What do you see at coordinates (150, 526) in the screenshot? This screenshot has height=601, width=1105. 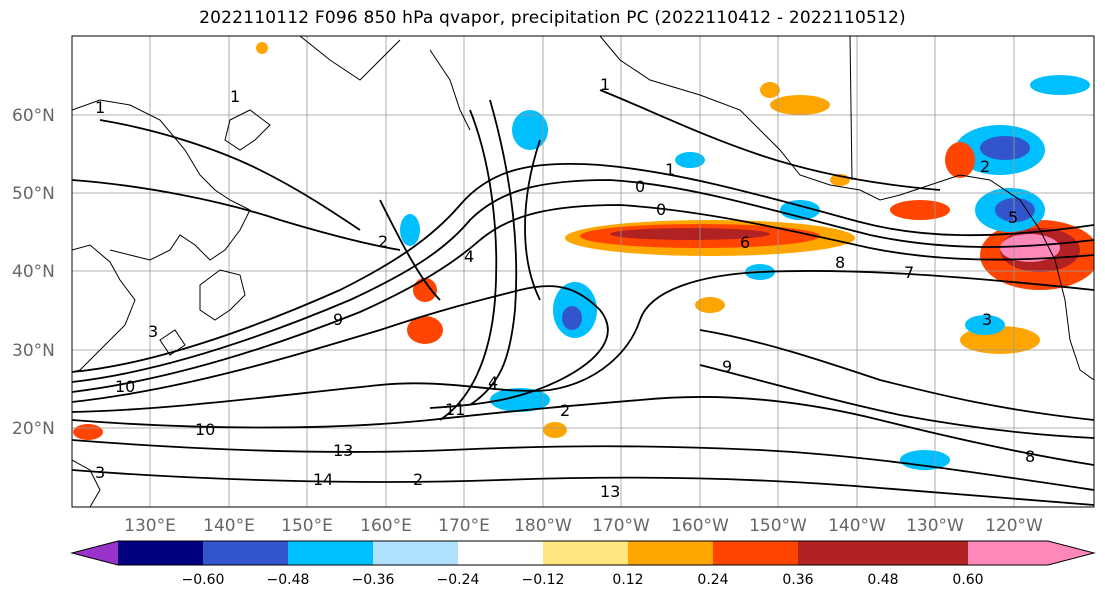 I see `lon-label: 130°E` at bounding box center [150, 526].